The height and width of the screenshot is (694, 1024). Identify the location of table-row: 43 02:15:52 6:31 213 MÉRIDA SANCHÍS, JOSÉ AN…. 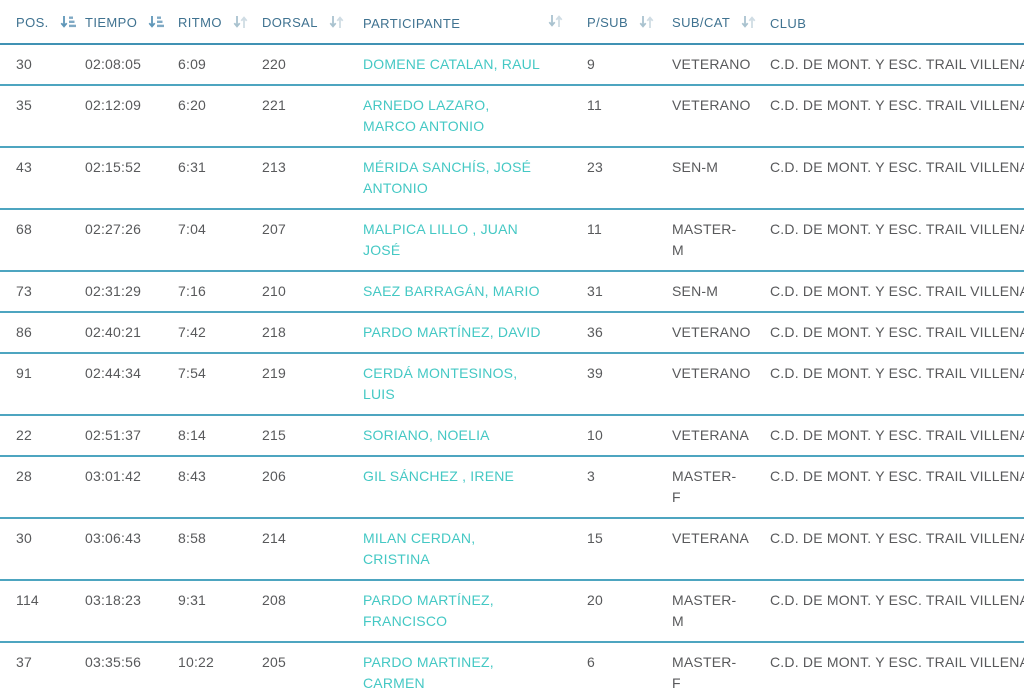
(512, 178).